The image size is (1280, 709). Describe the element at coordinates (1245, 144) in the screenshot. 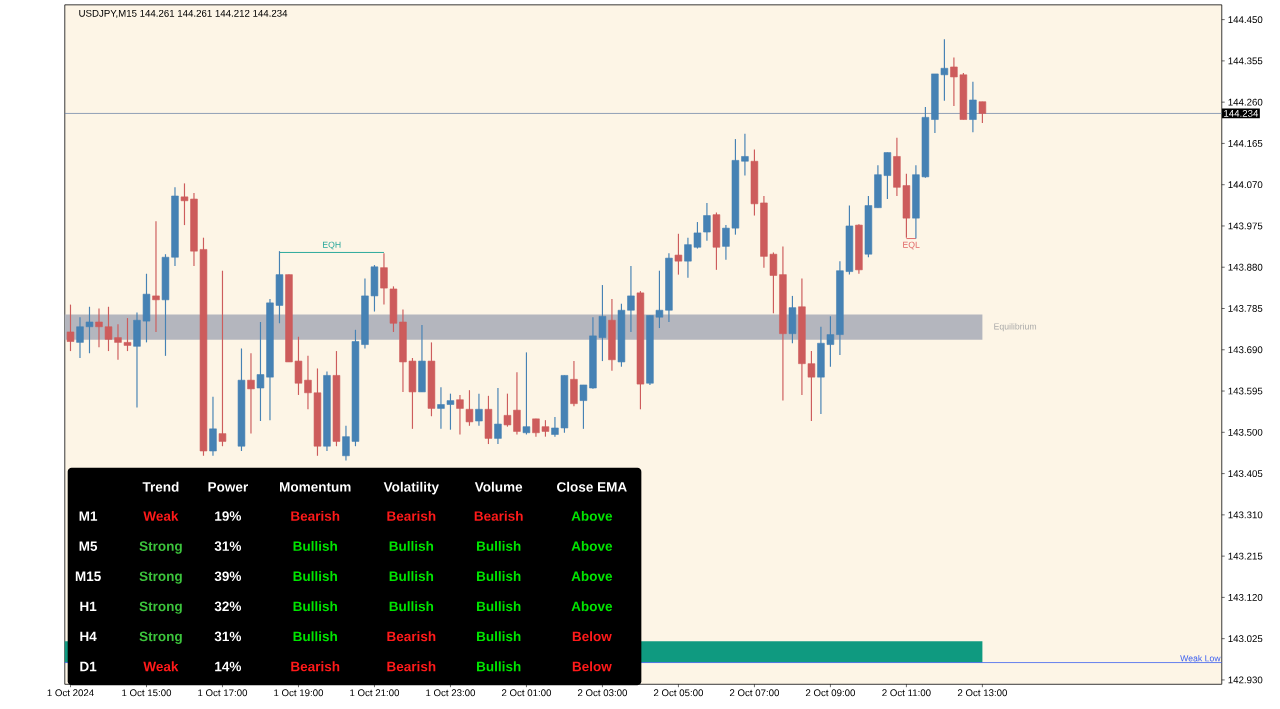

I see `y-tick-label: 144.165` at that location.